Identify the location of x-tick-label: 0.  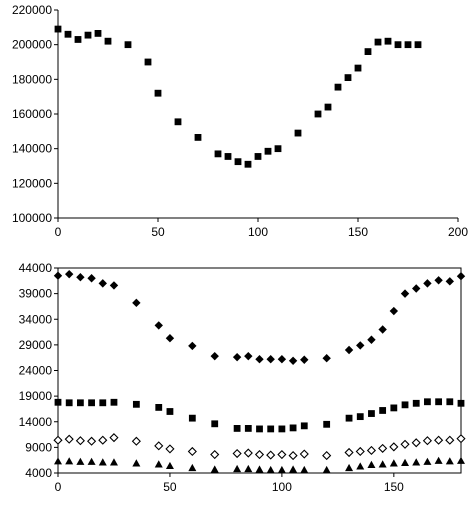
(58, 232).